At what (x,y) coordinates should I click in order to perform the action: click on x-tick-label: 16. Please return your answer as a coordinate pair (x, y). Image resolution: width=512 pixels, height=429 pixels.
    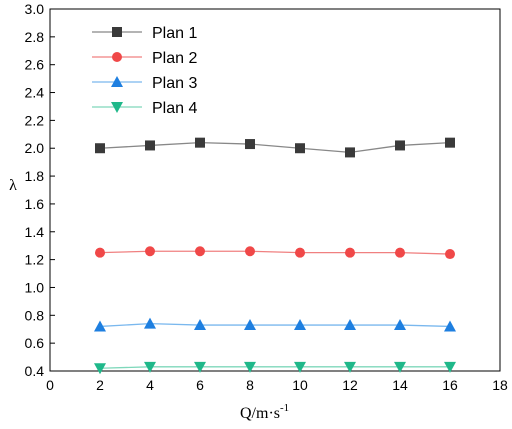
    Looking at the image, I should click on (450, 385).